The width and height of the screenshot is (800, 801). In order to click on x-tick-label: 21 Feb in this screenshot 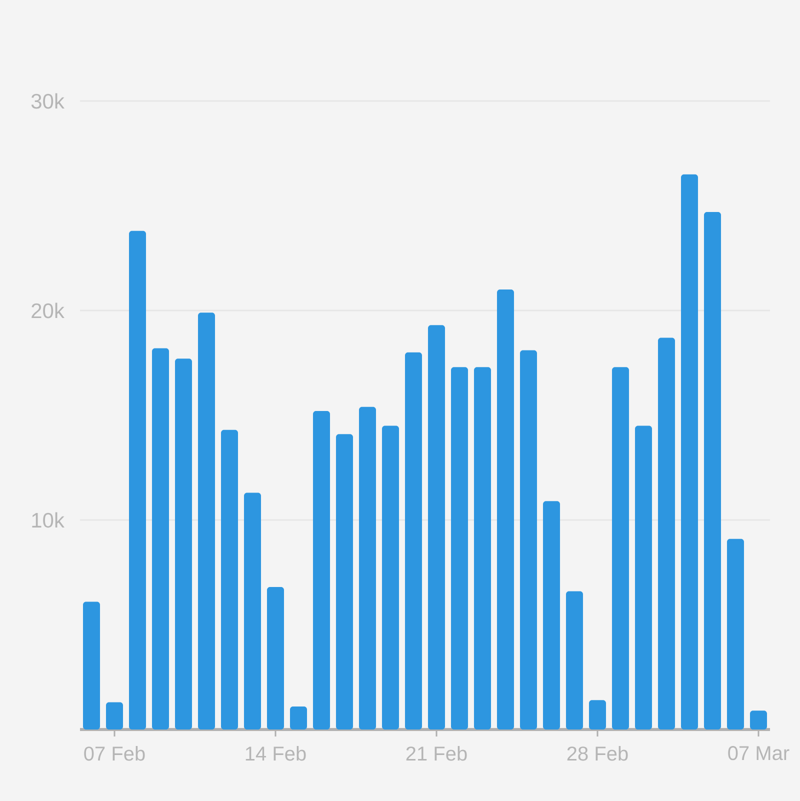, I will do `click(436, 753)`.